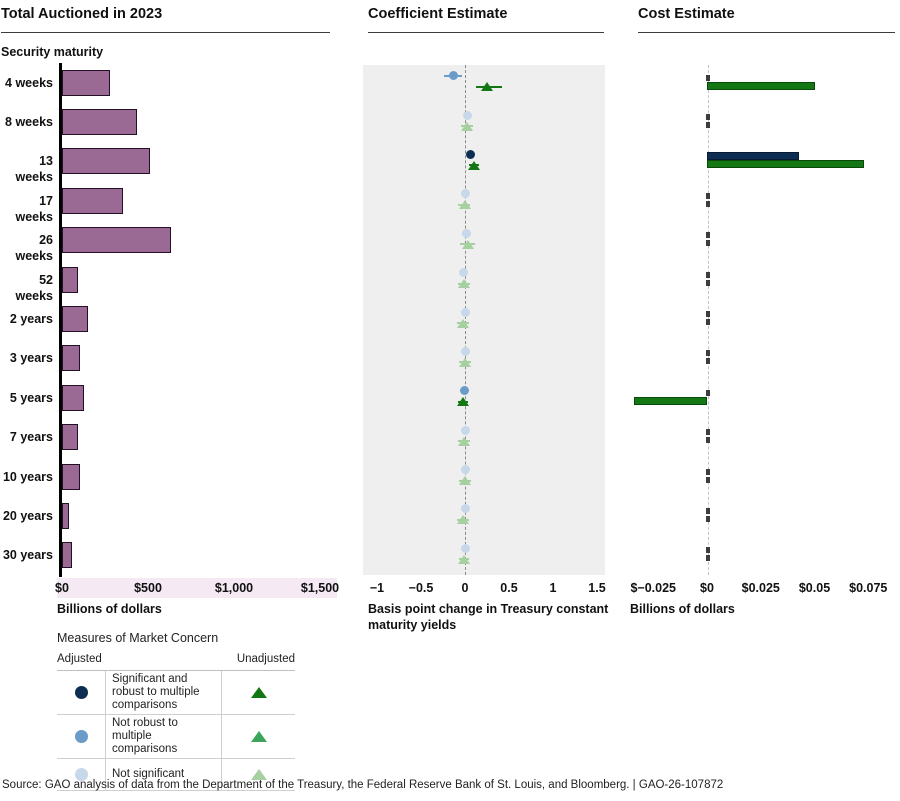 The image size is (900, 801). What do you see at coordinates (486, 19) in the screenshot?
I see `panel-title-coefficient-estimate: Coefficient Estimate` at bounding box center [486, 19].